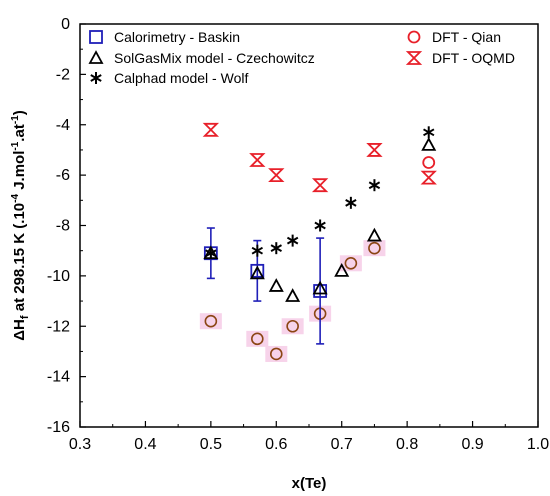  I want to click on y-tick-label: -6, so click(63, 175).